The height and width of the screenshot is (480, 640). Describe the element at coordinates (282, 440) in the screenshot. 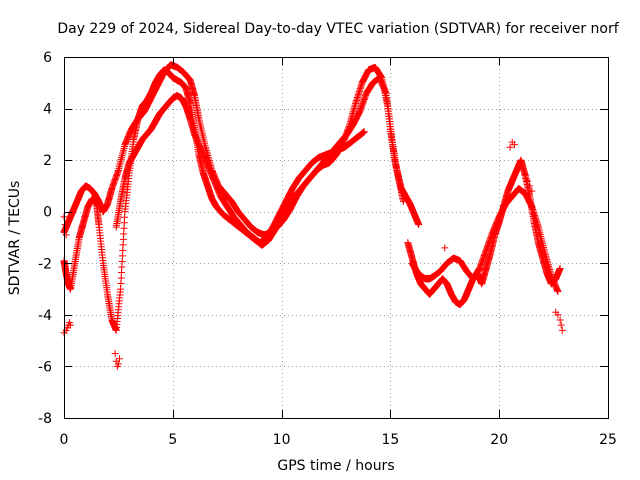

I see `x-tick-label: 10` at that location.